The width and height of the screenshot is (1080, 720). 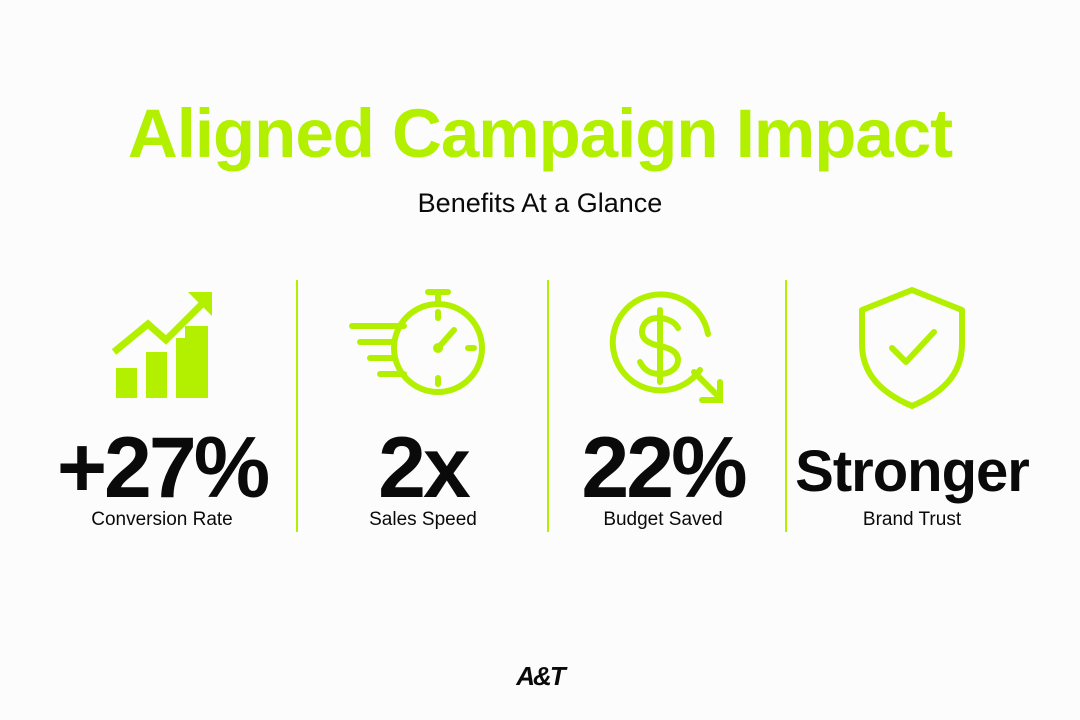 I want to click on stat-value: 2x, so click(x=424, y=468).